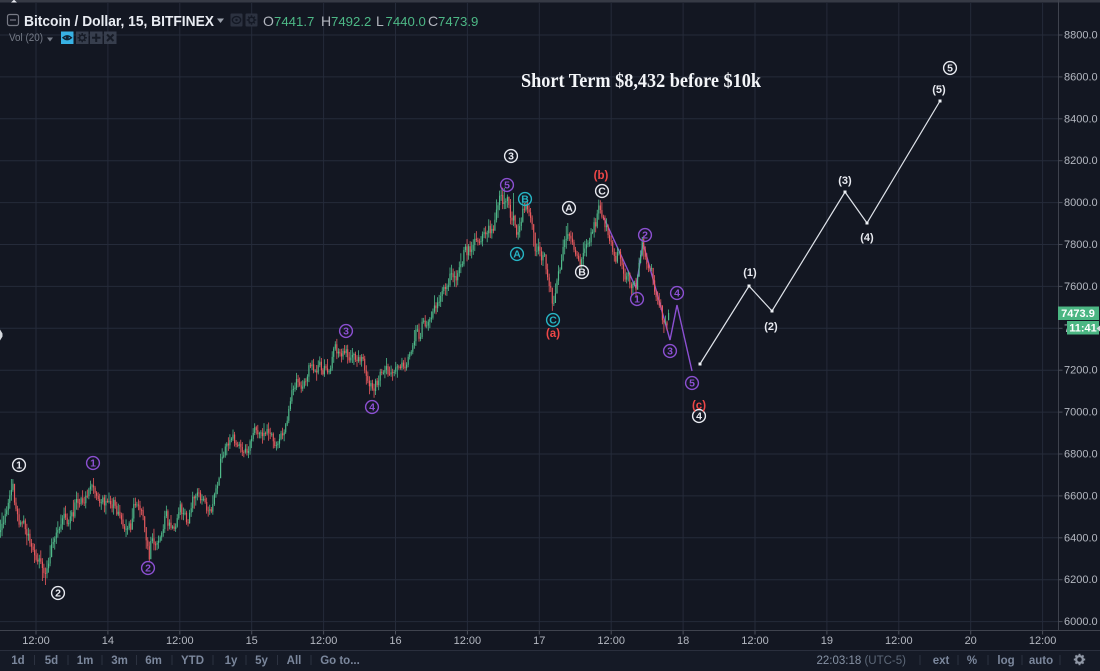  What do you see at coordinates (261, 661) in the screenshot?
I see `svg-text: 5y` at bounding box center [261, 661].